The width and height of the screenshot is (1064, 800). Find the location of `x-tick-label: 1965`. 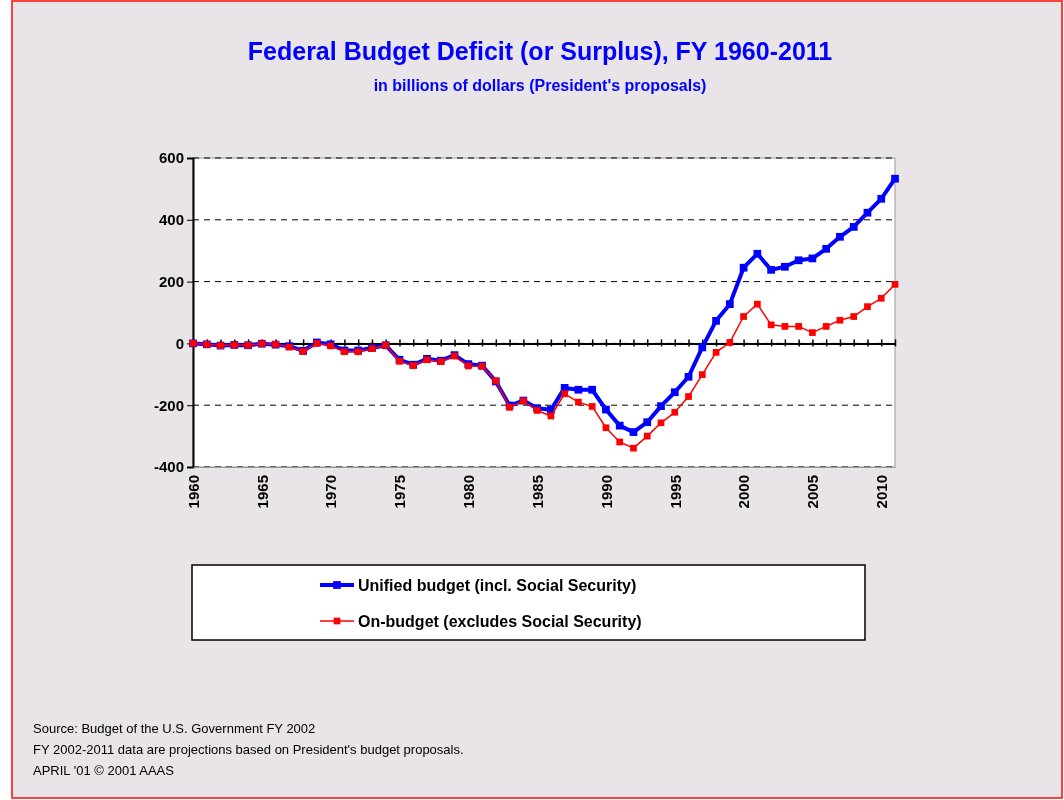

x-tick-label: 1965 is located at coordinates (262, 492).